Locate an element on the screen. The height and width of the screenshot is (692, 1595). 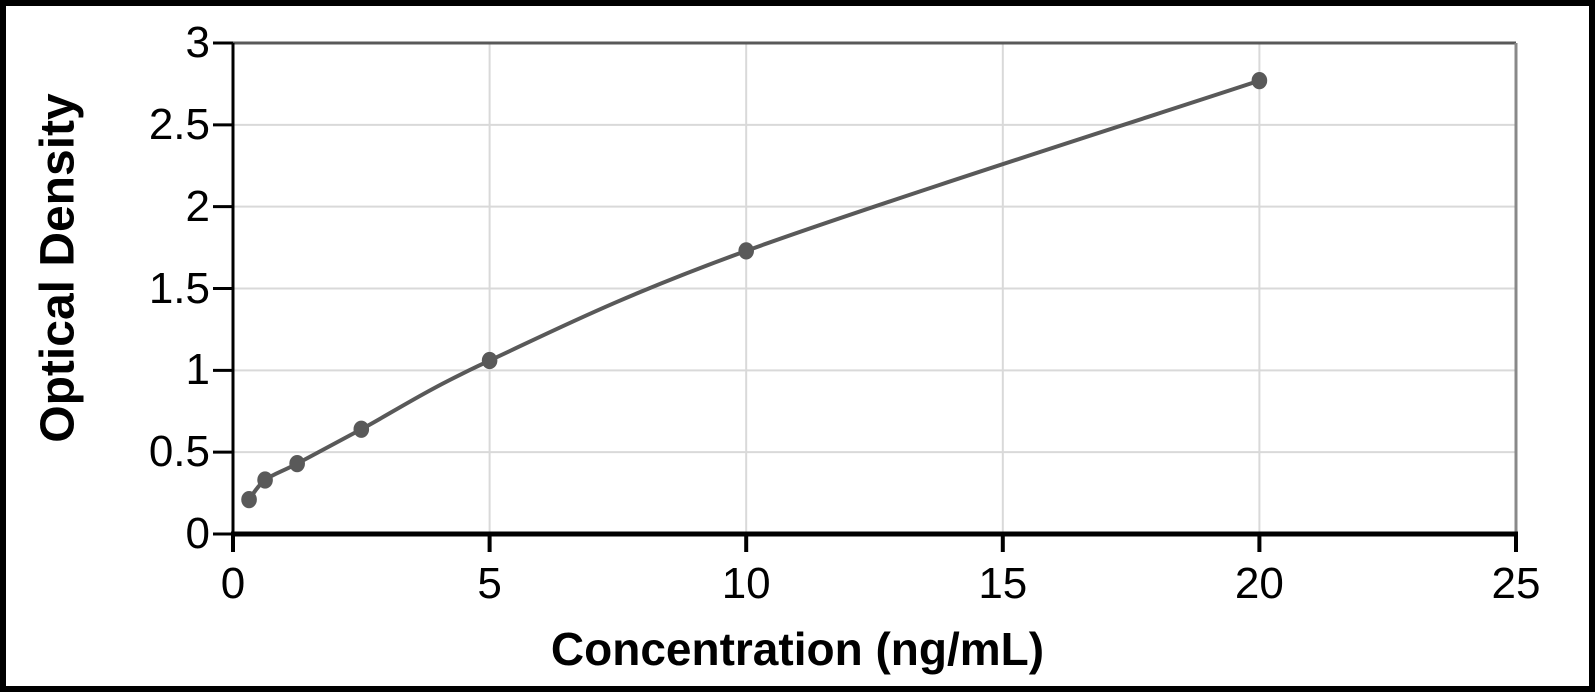
x-tick-label: 15 is located at coordinates (1003, 583).